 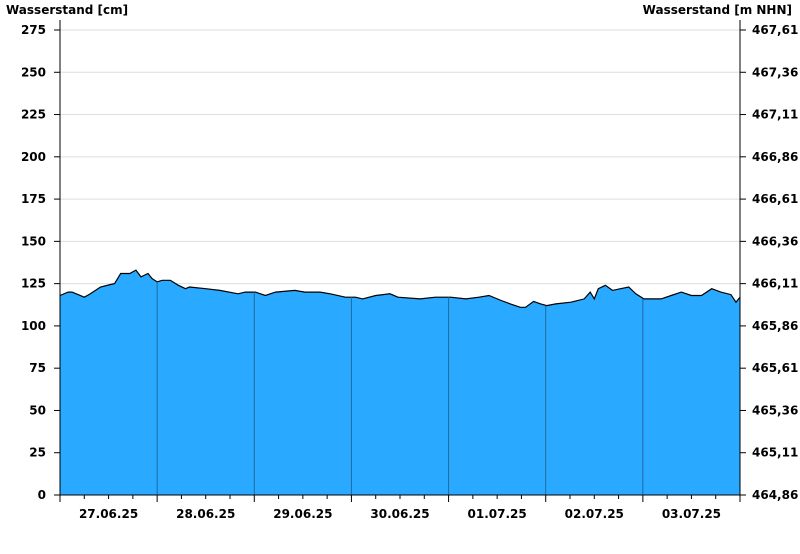 What do you see at coordinates (775, 241) in the screenshot?
I see `right-tick-label: 466,36` at bounding box center [775, 241].